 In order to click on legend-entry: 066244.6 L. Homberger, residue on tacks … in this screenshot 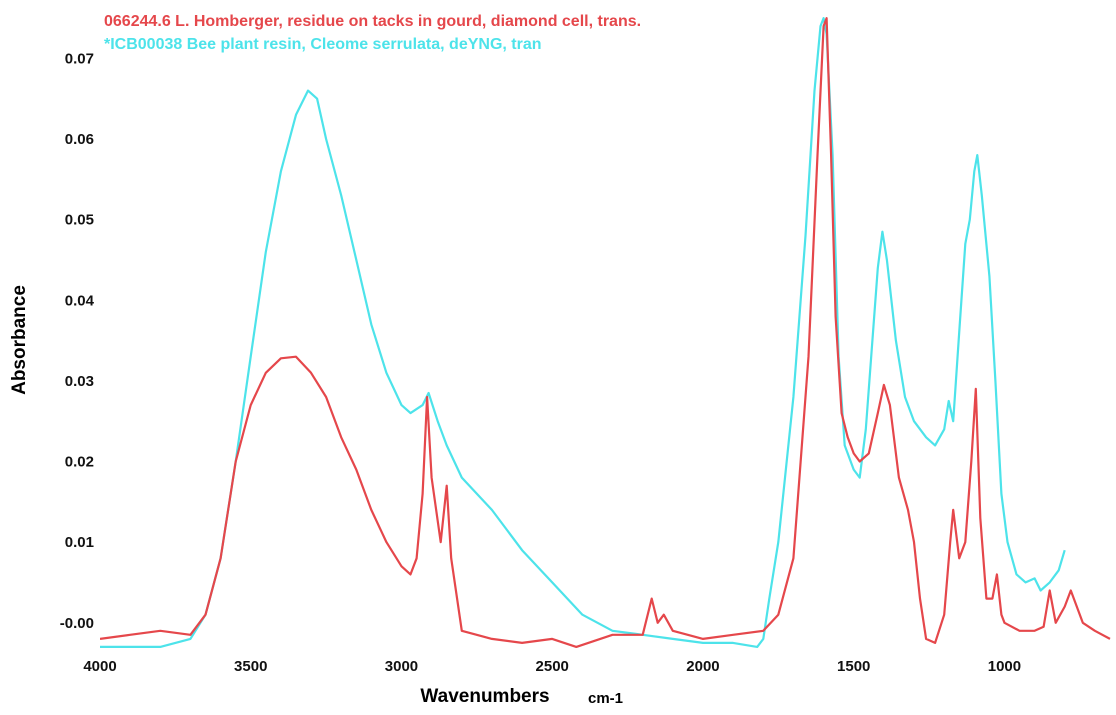, I will do `click(372, 21)`.